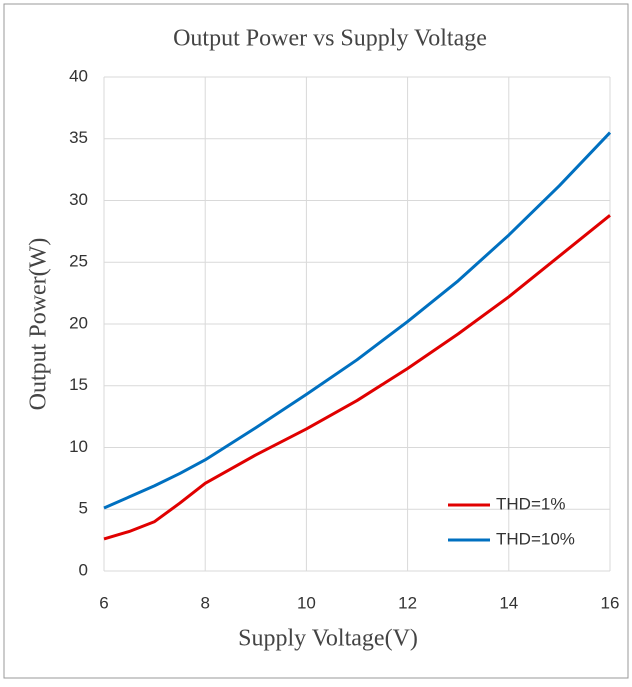 The height and width of the screenshot is (687, 632). I want to click on x-tick-label: 6, so click(103, 602).